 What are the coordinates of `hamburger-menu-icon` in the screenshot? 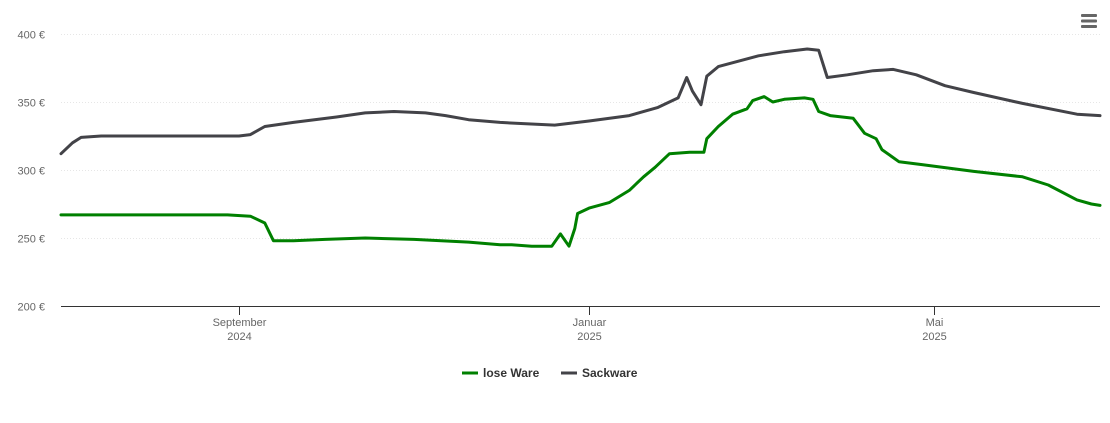 It's located at (1089, 21).